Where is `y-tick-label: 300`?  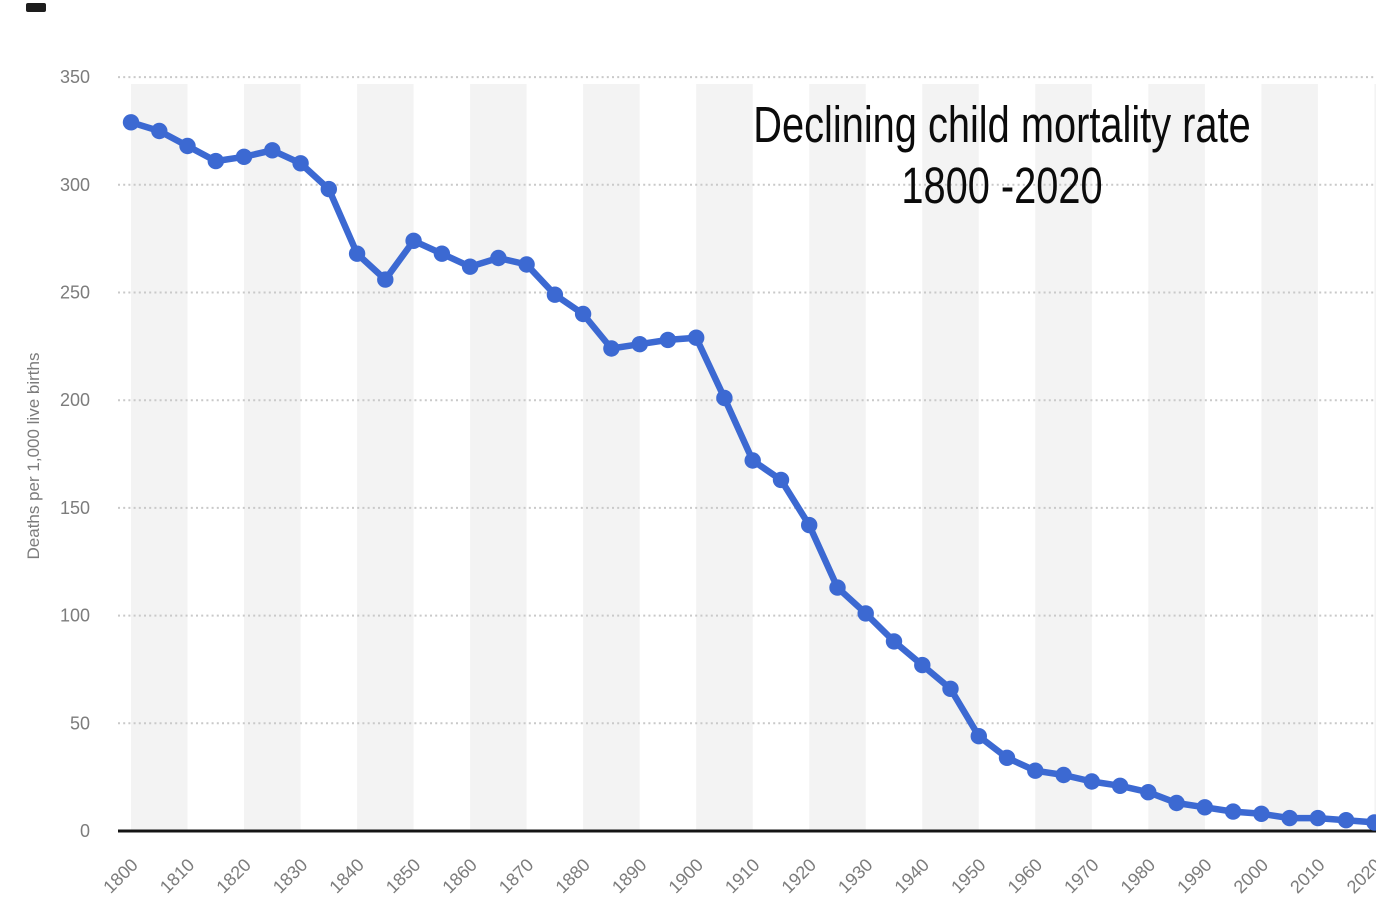 y-tick-label: 300 is located at coordinates (75, 185).